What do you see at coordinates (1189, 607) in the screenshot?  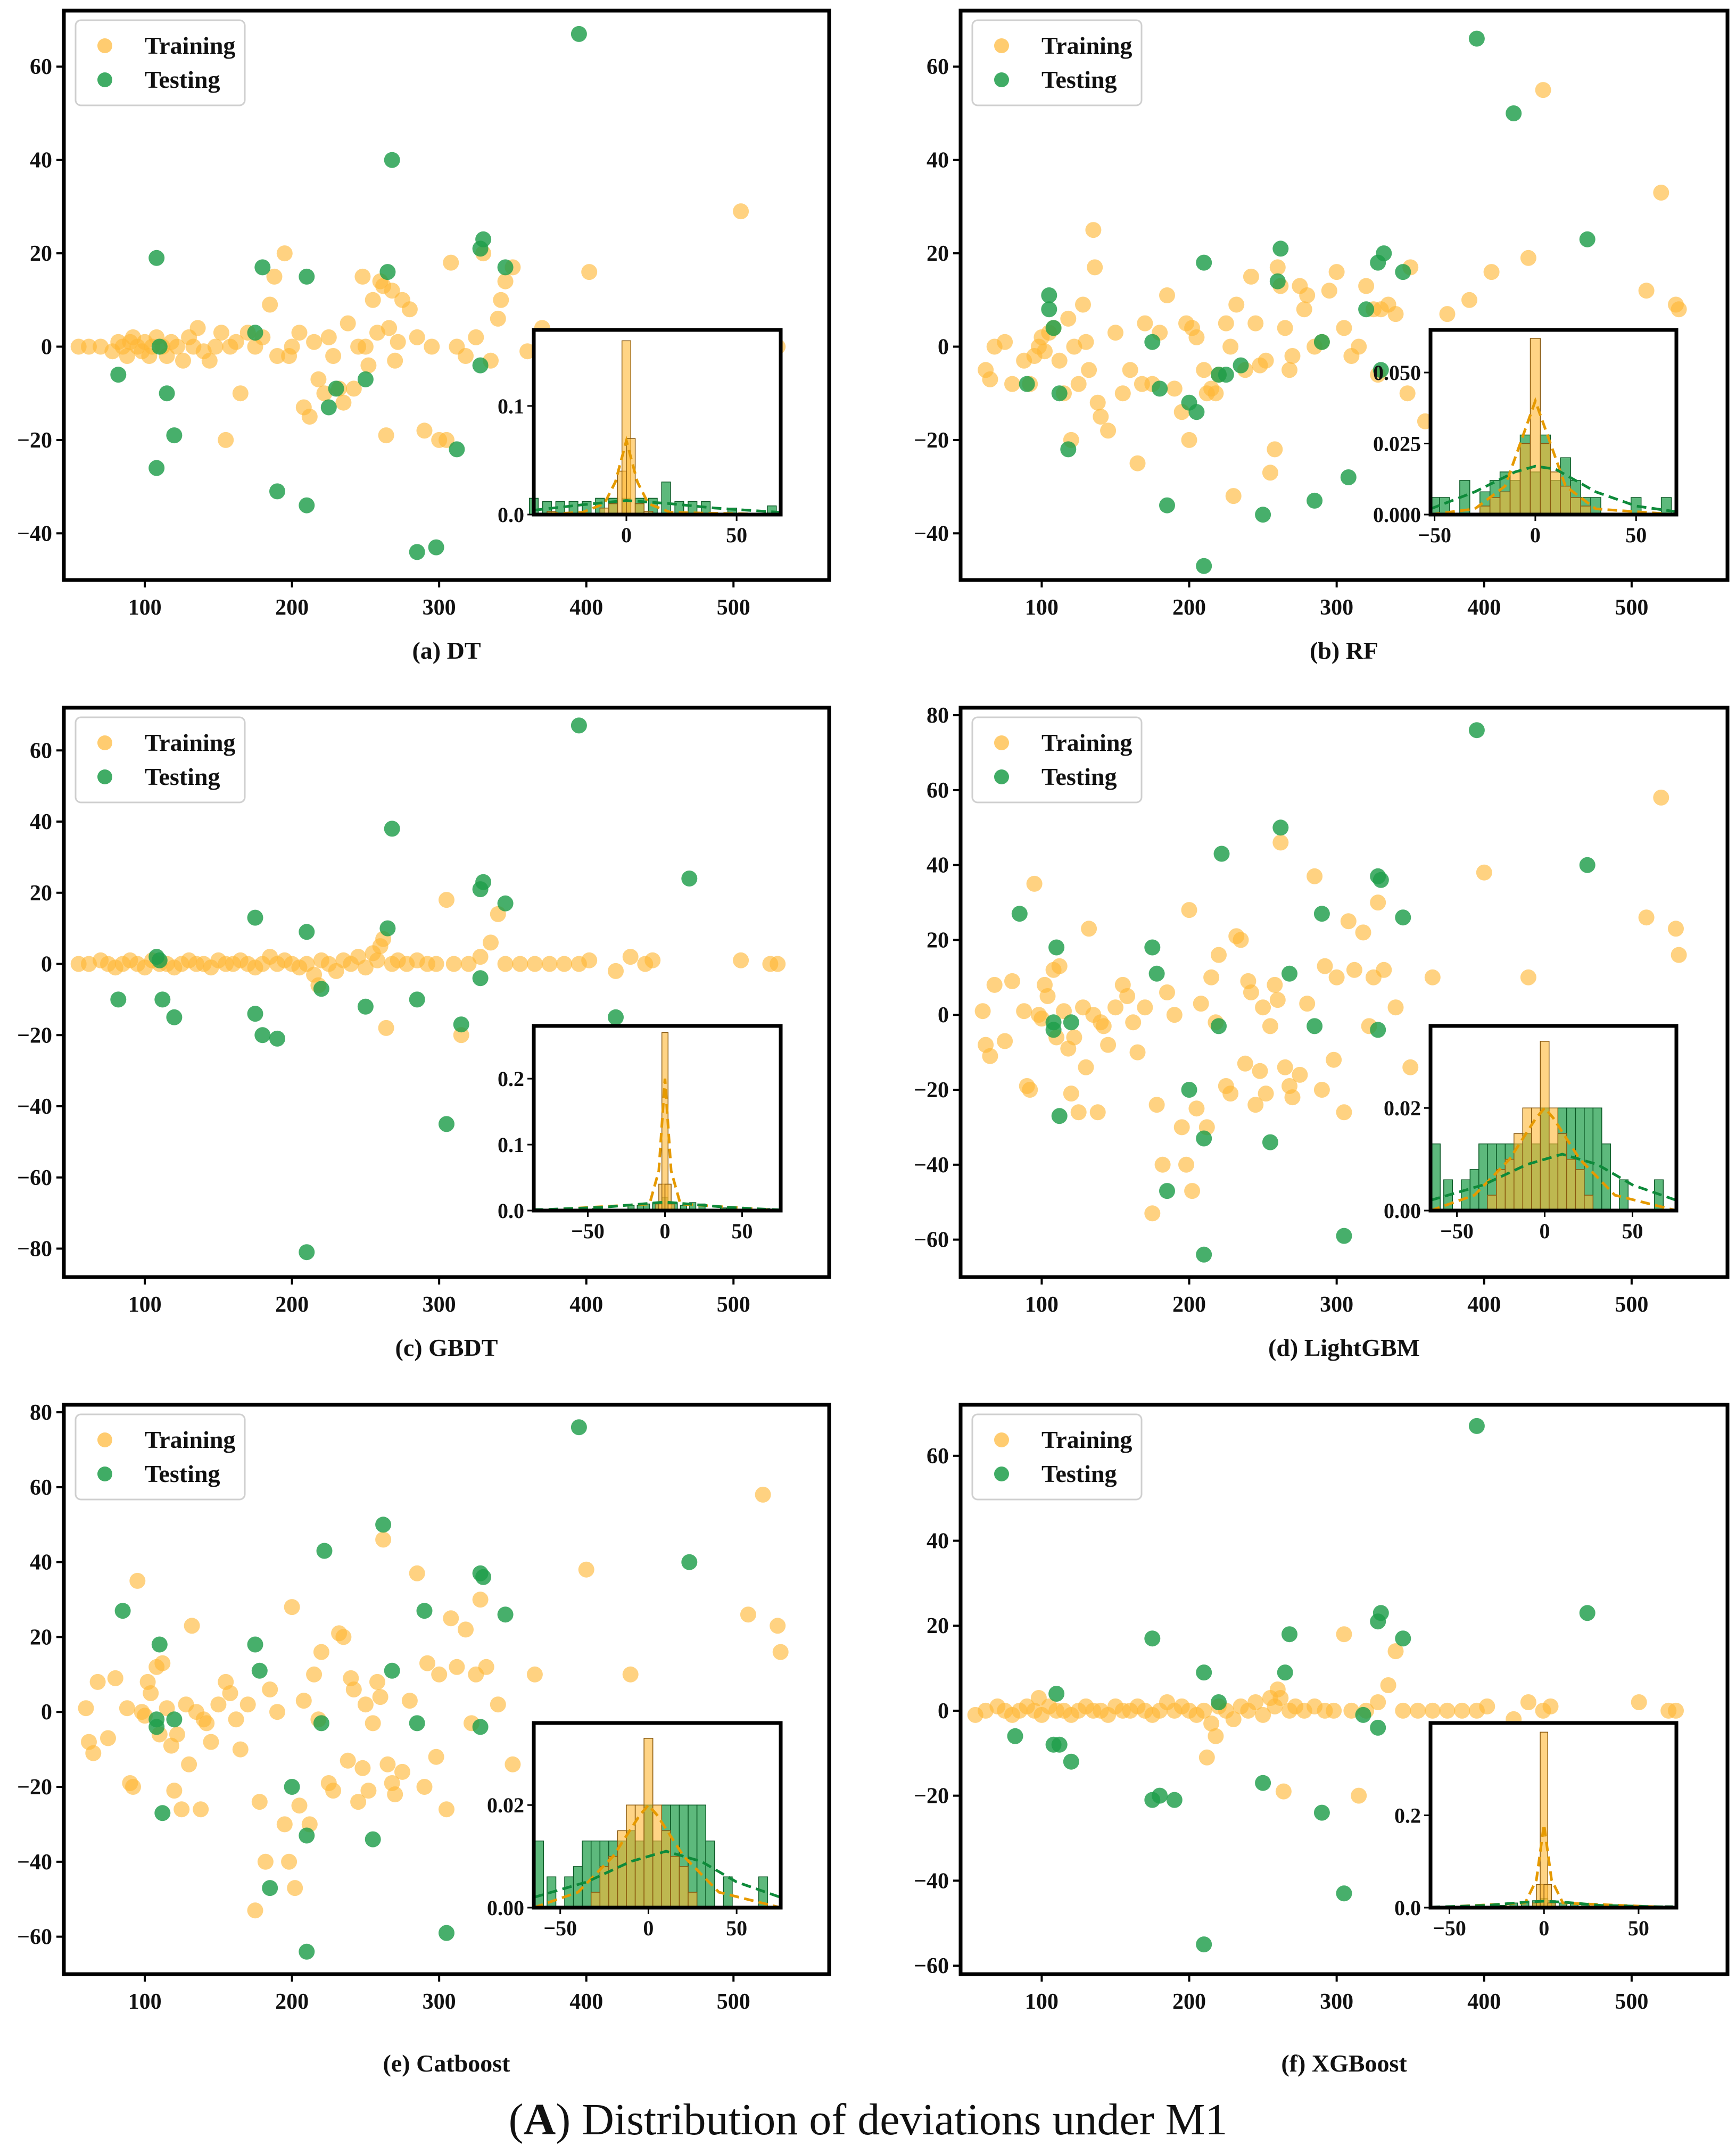 I see `x-tick-label: 200` at bounding box center [1189, 607].